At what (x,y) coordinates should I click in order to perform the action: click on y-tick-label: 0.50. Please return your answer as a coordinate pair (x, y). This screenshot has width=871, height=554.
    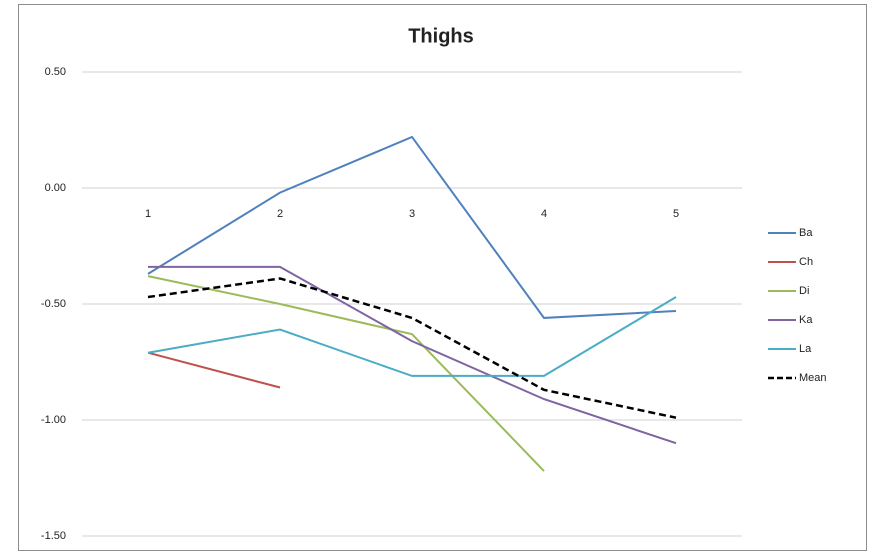
    Looking at the image, I should click on (55, 72).